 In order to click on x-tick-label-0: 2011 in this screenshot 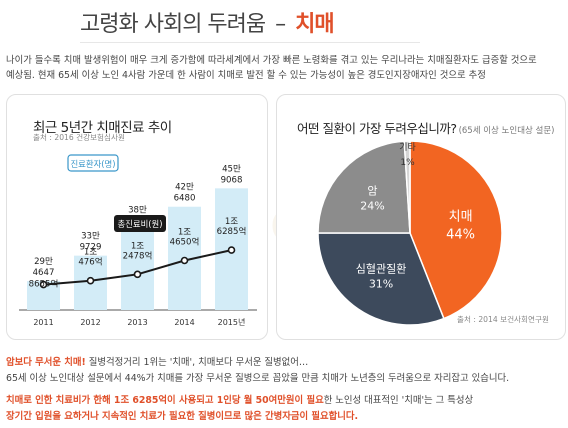, I will do `click(43, 322)`.